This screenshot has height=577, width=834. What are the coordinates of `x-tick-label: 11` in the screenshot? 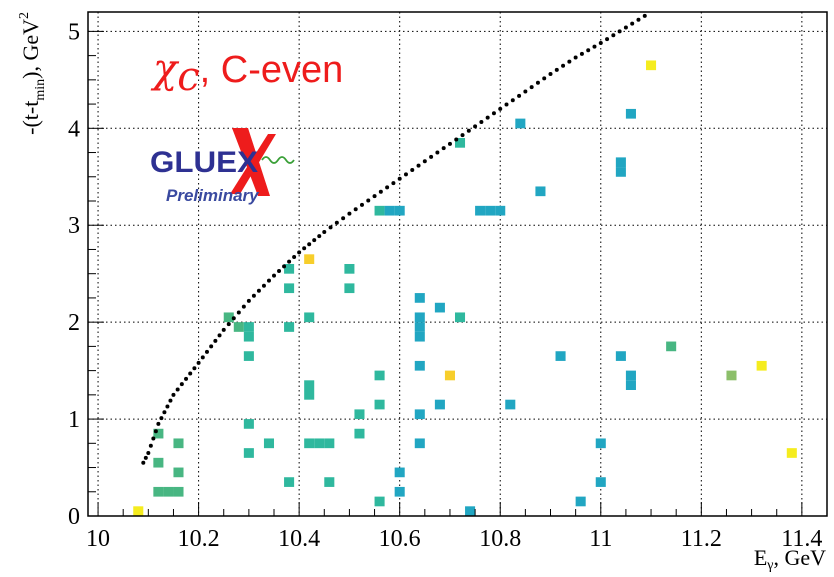 It's located at (600, 539).